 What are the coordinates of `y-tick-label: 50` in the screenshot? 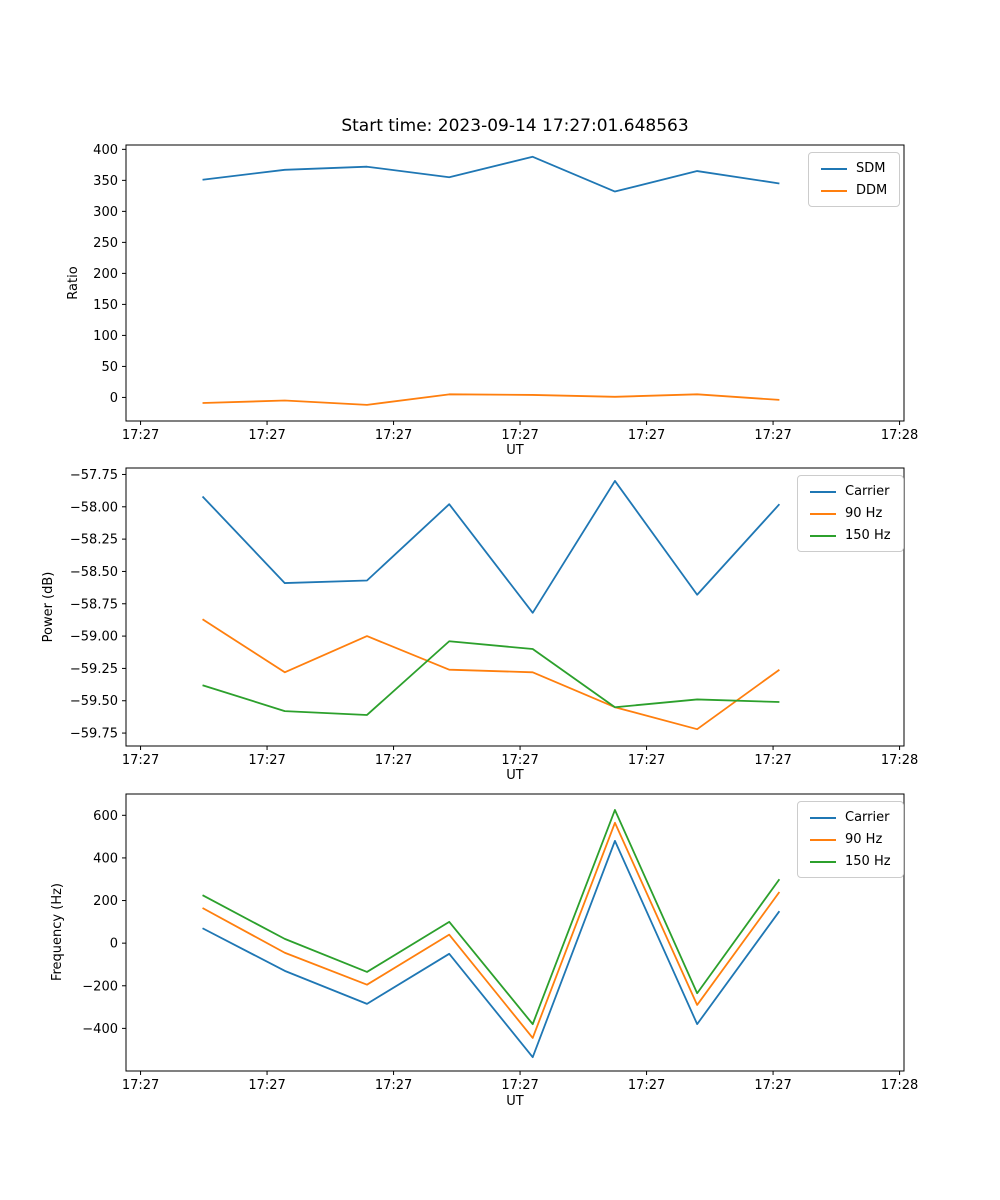 It's located at (109, 367).